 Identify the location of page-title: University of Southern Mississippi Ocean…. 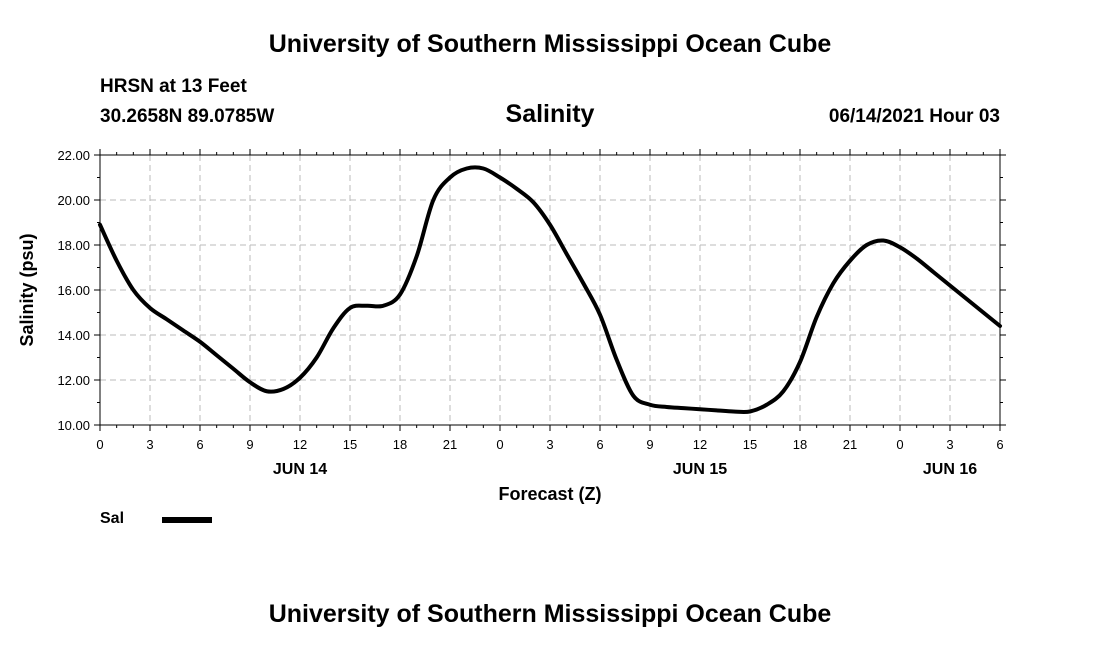
(550, 44).